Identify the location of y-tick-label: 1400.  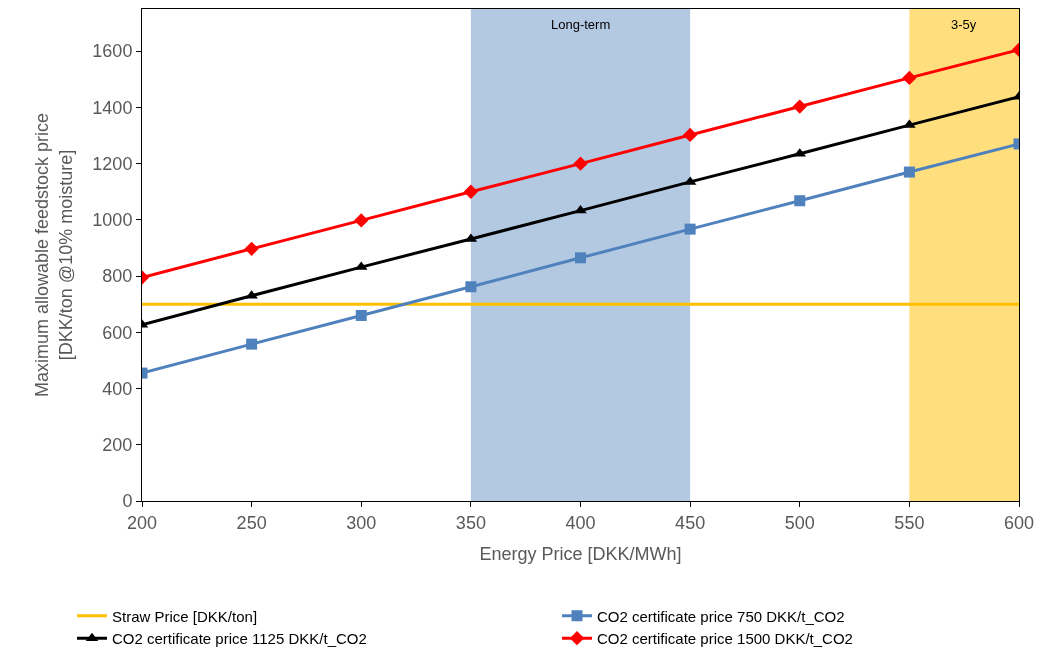
(112, 107).